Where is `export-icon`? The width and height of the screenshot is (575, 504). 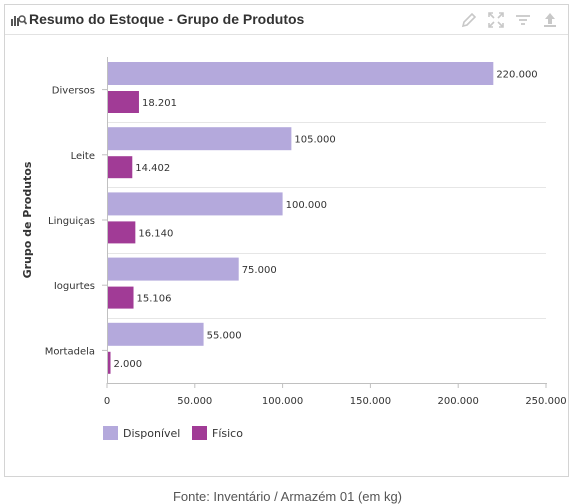 export-icon is located at coordinates (550, 20).